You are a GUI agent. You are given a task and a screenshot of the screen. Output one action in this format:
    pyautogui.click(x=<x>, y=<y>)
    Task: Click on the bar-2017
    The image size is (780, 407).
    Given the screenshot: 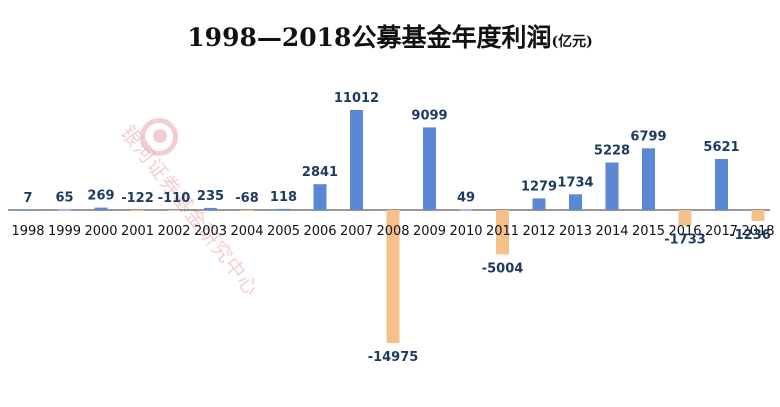 What is the action you would take?
    pyautogui.click(x=721, y=184)
    